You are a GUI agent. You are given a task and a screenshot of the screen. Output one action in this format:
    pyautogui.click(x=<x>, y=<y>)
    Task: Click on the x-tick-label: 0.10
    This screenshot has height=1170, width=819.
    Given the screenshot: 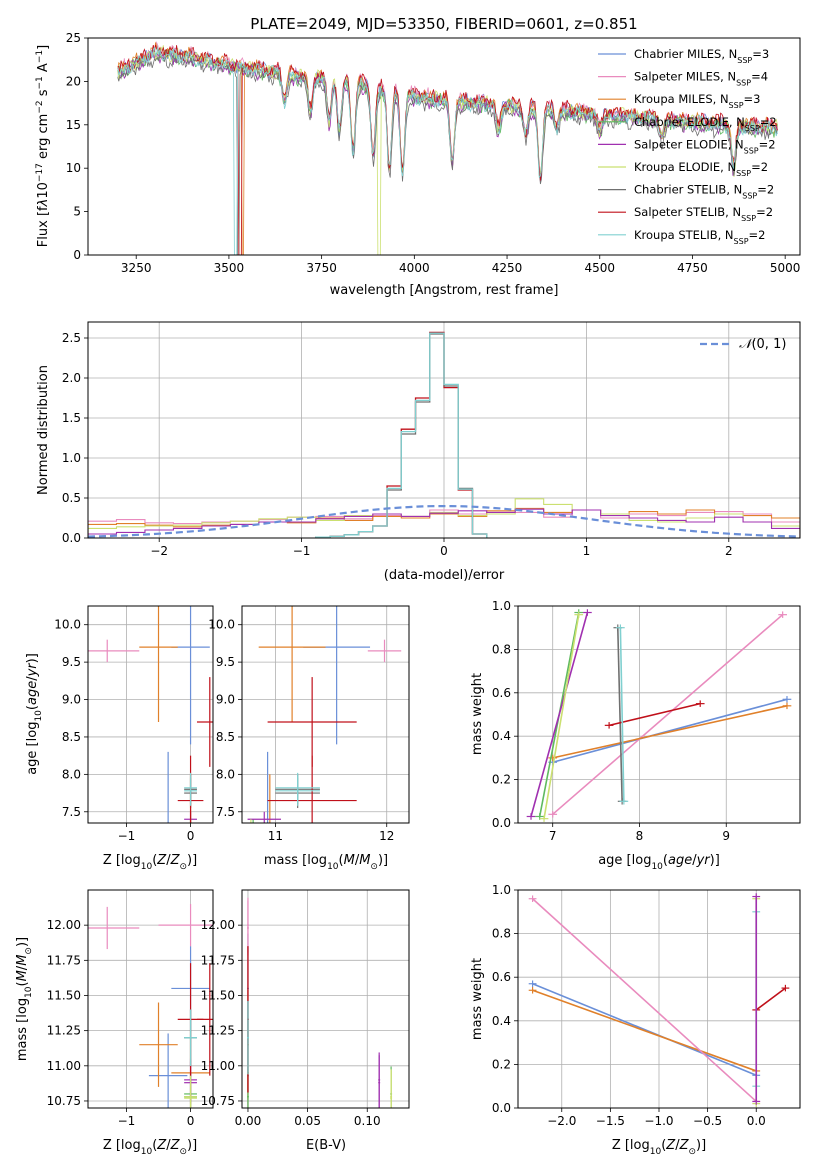 What is the action you would take?
    pyautogui.click(x=367, y=1121)
    